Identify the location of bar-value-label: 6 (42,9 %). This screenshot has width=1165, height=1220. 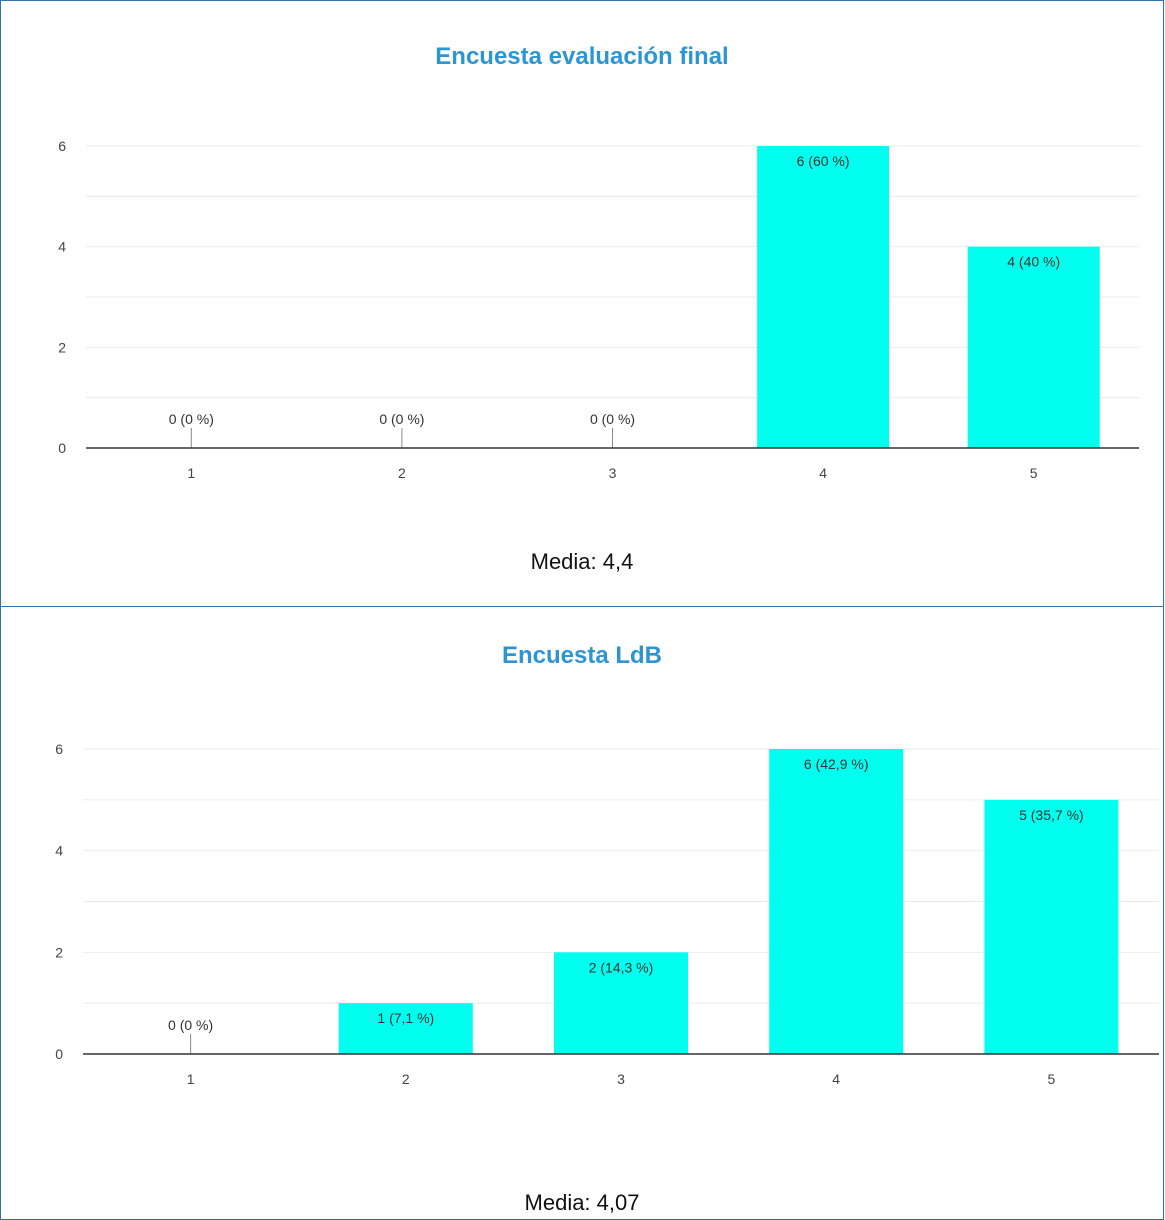
(836, 764).